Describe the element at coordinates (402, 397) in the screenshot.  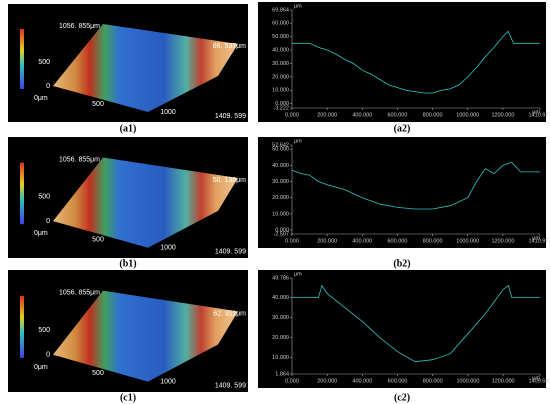
I see `caption: (c2)` at that location.